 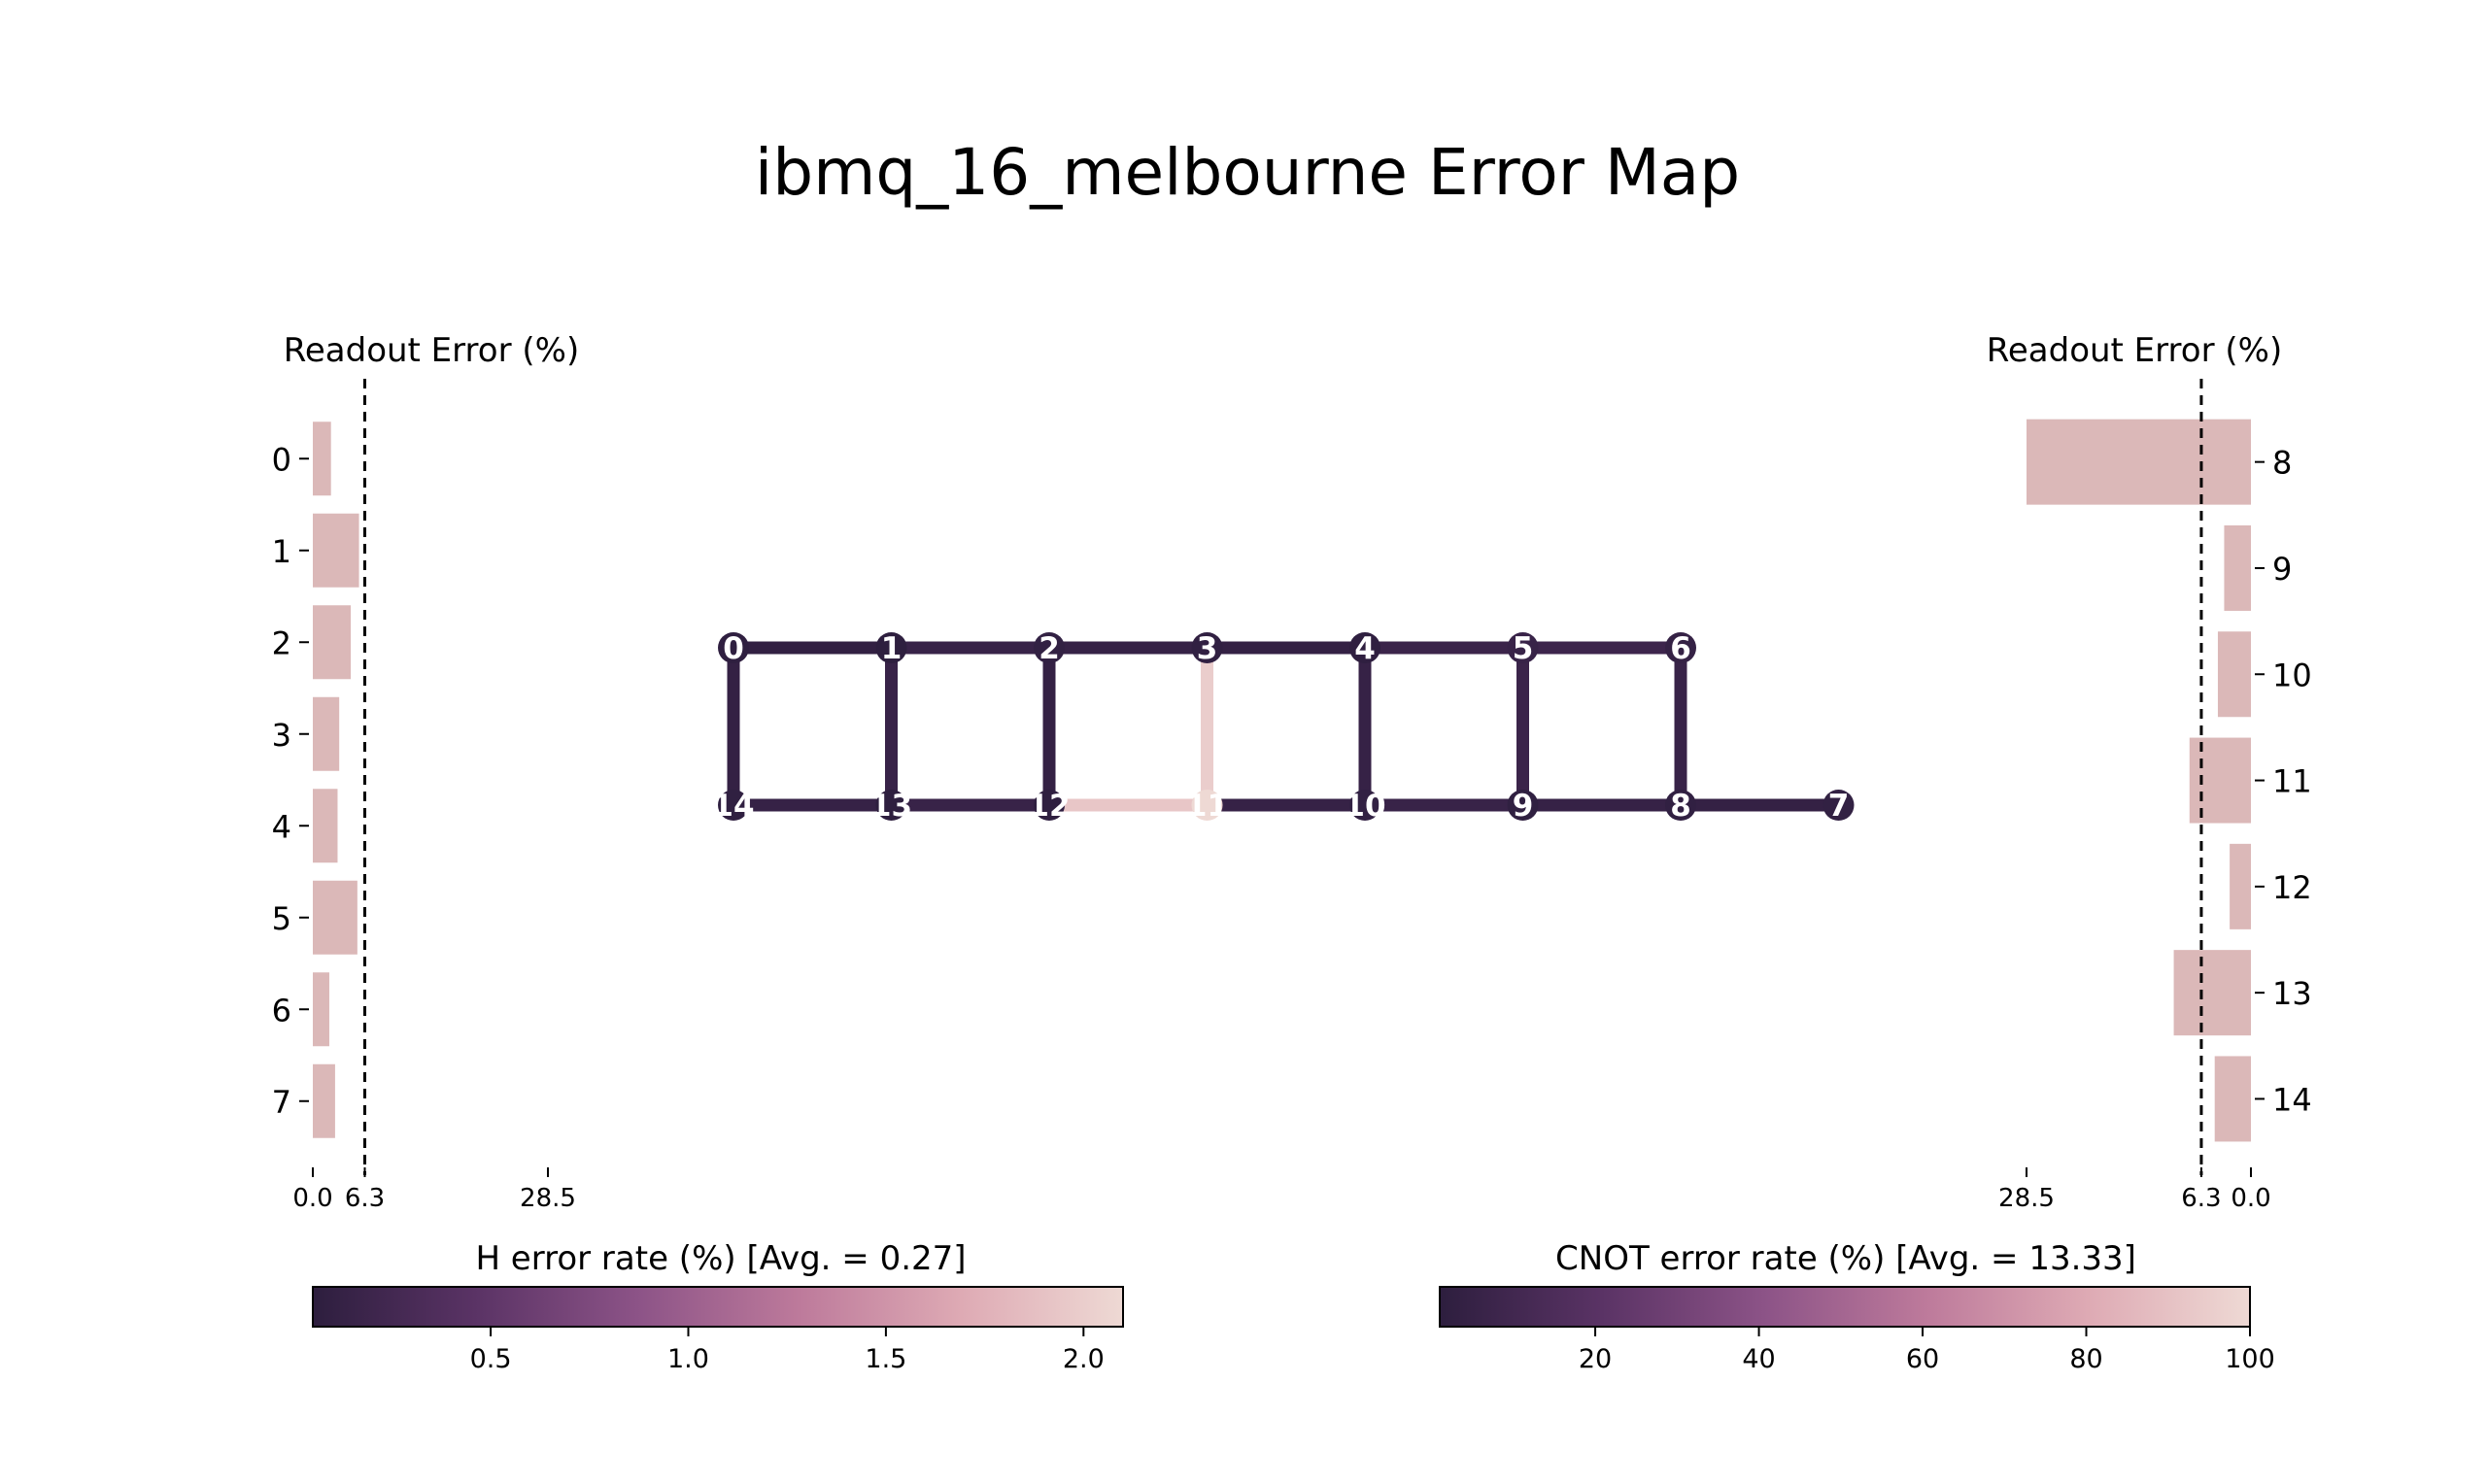 I want to click on qubit-label-q14: 14, so click(x=2292, y=1099).